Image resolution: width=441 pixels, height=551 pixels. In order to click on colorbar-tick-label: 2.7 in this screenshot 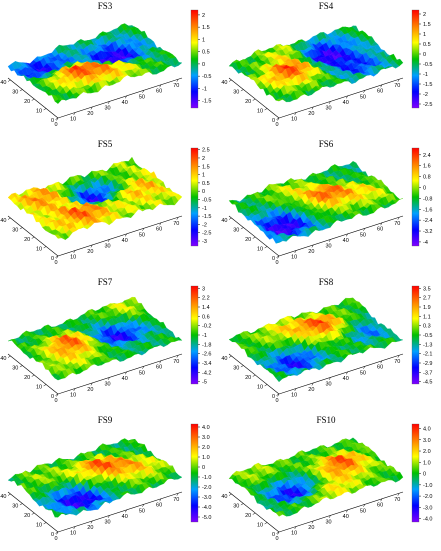, I will do `click(427, 299)`.